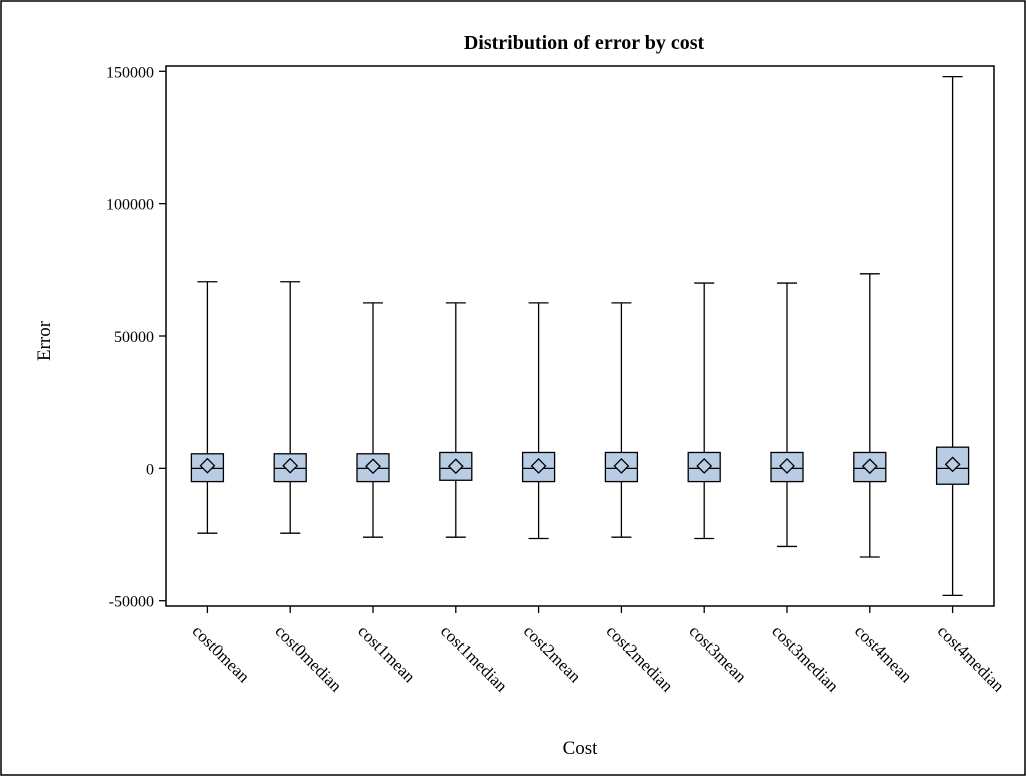  Describe the element at coordinates (787, 415) in the screenshot. I see `box-cost3median` at that location.